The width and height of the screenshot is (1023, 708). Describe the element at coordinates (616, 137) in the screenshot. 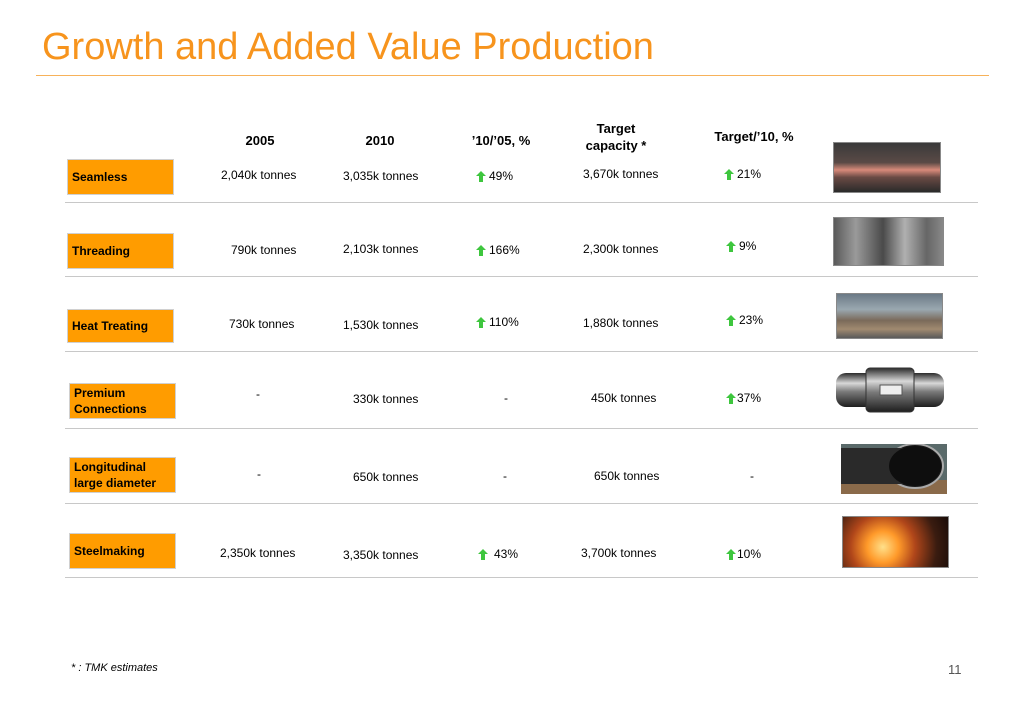

I see `header-target-capacity: Target capacity *` at that location.